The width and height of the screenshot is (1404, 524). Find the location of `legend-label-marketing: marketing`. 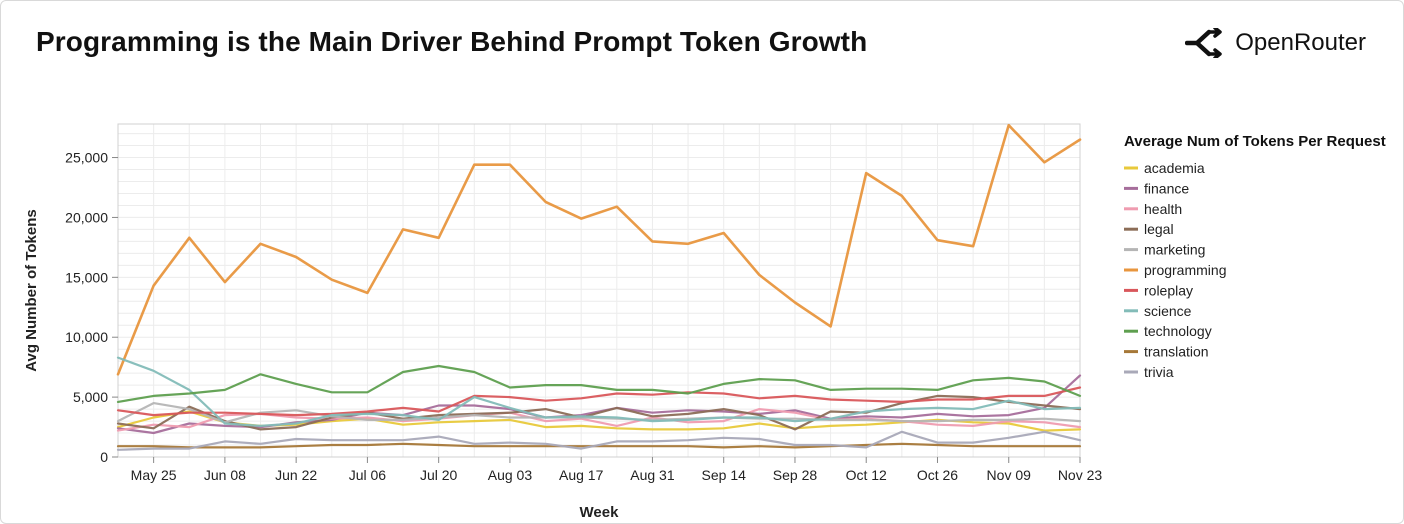

legend-label-marketing: marketing is located at coordinates (1174, 250).